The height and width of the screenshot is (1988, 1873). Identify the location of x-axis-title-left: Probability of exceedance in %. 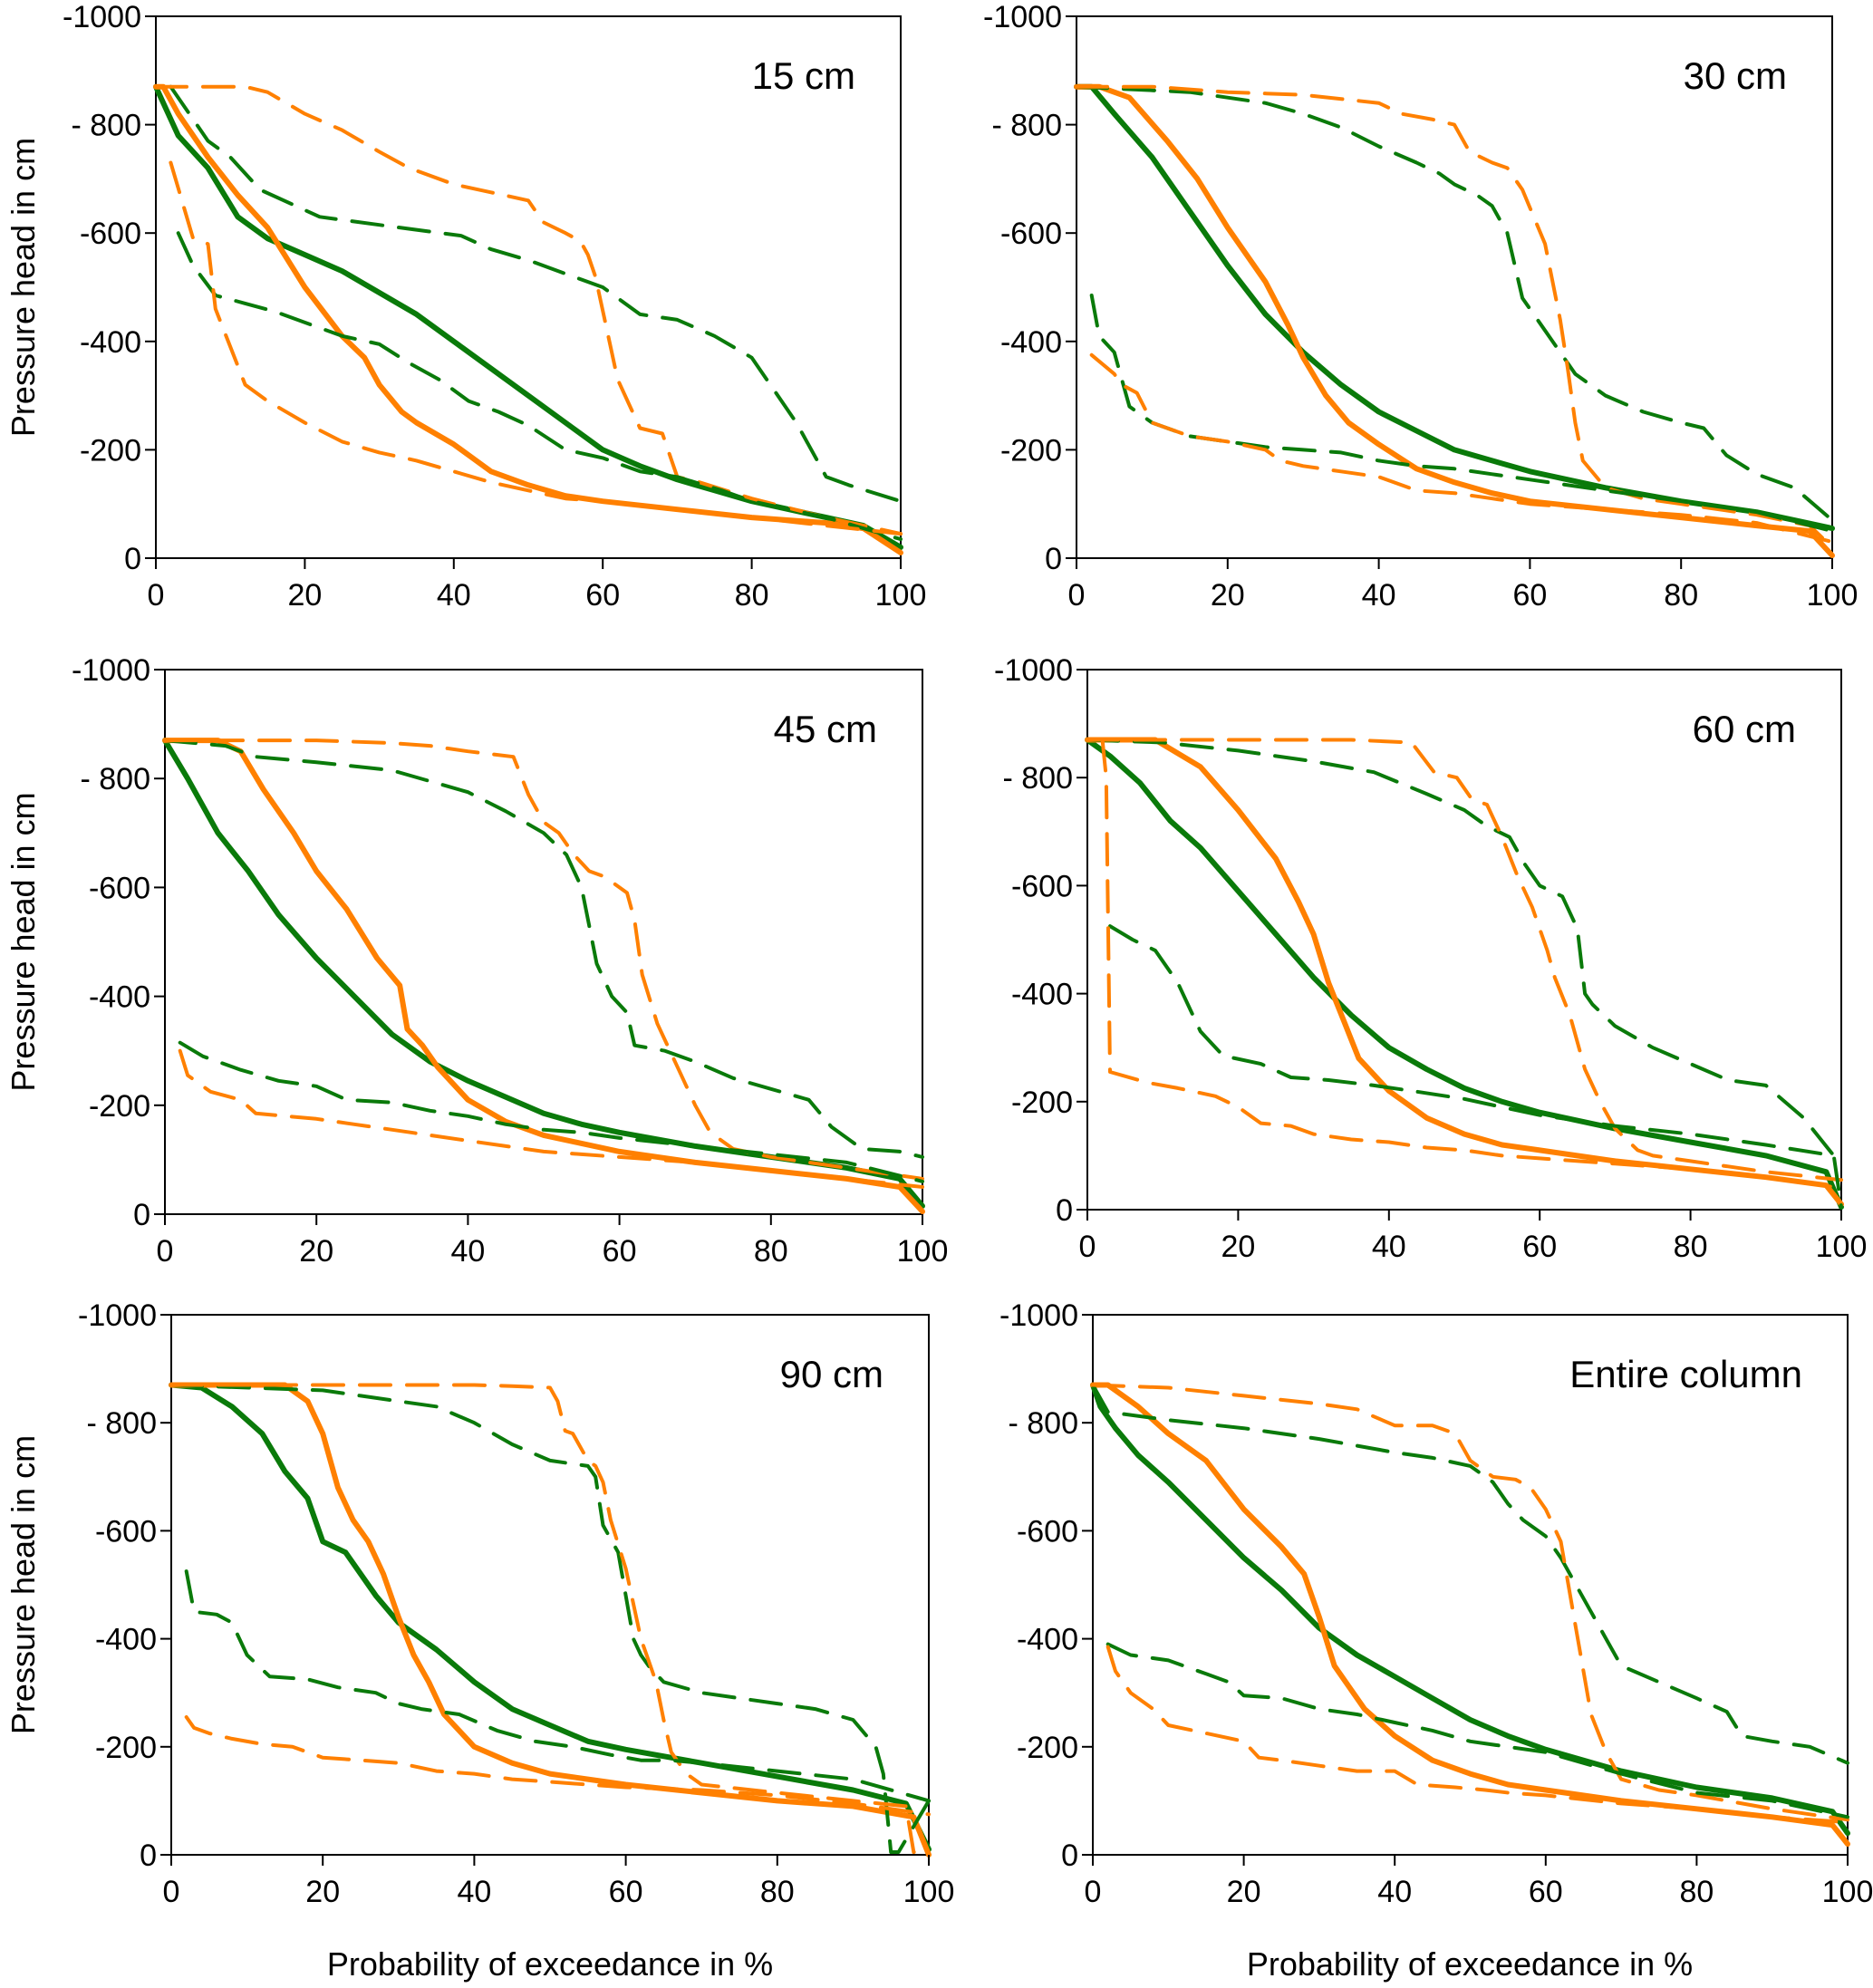
(550, 1964).